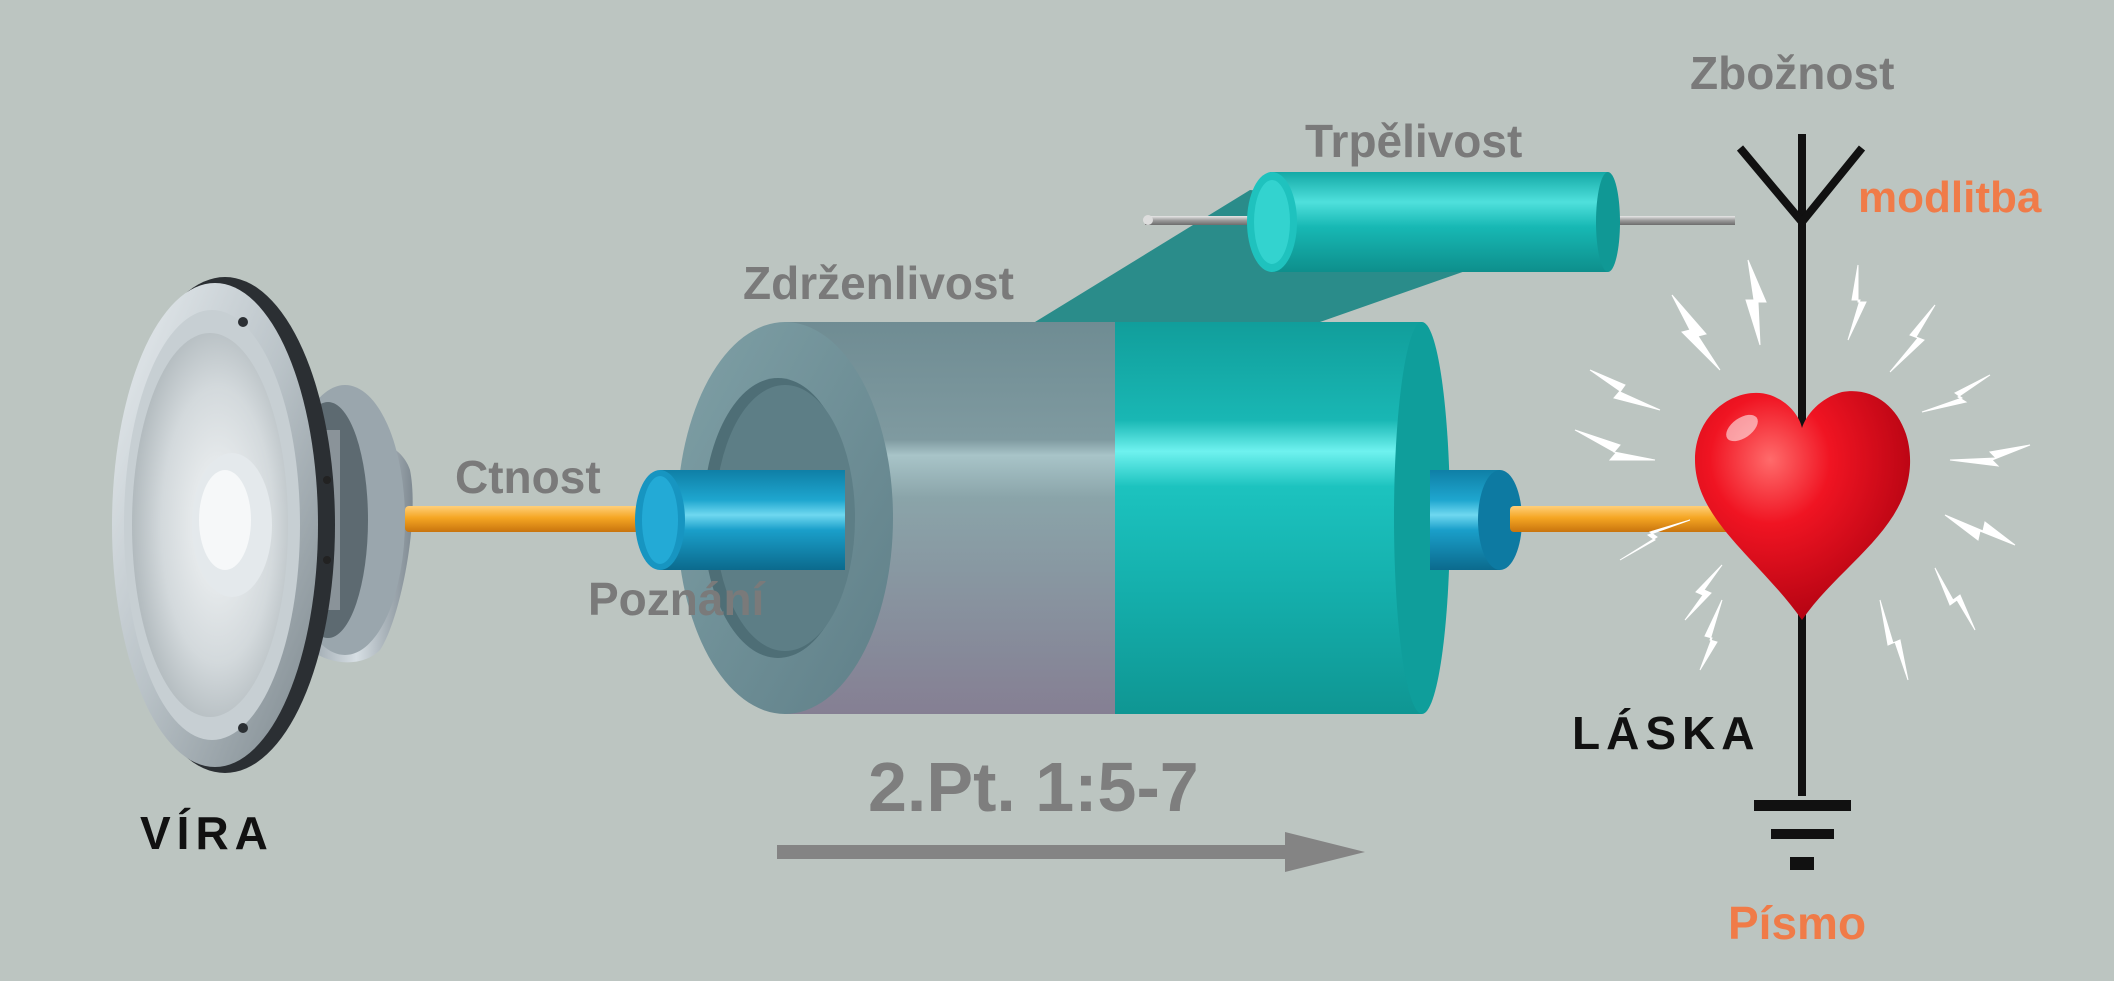 The image size is (2114, 981). What do you see at coordinates (207, 833) in the screenshot?
I see `label-vira: VÍRA` at bounding box center [207, 833].